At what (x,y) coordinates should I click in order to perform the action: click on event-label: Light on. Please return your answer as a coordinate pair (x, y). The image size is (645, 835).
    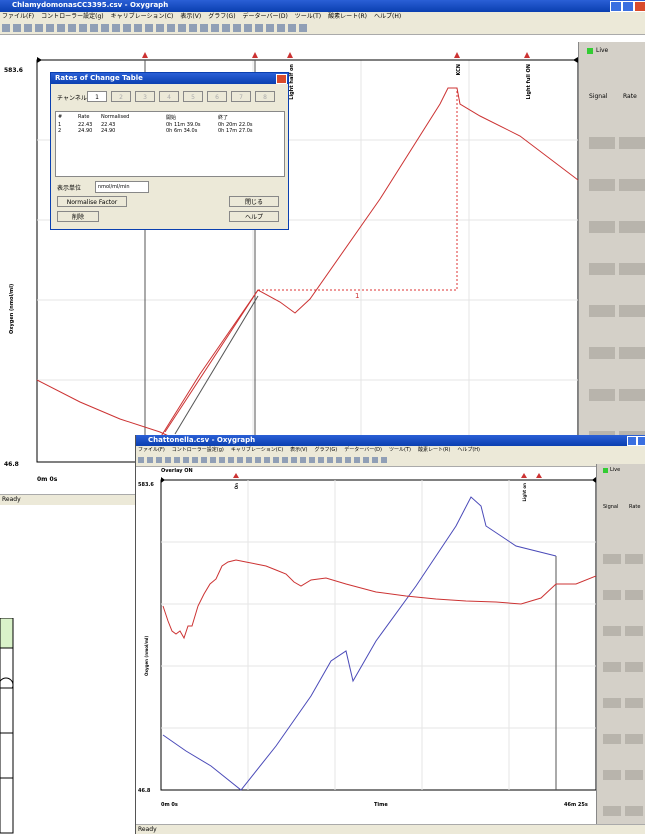
    Looking at the image, I should click on (524, 492).